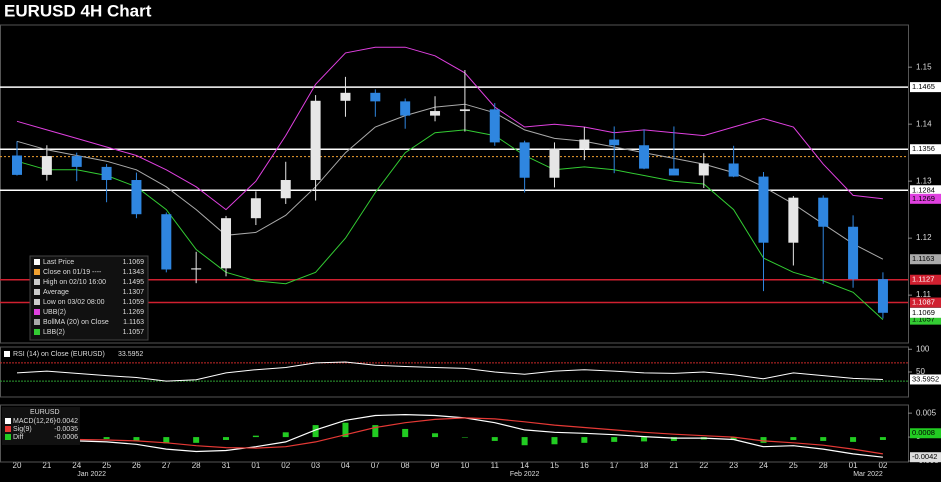  What do you see at coordinates (923, 258) in the screenshot?
I see `value-tag: 1.1163` at bounding box center [923, 258].